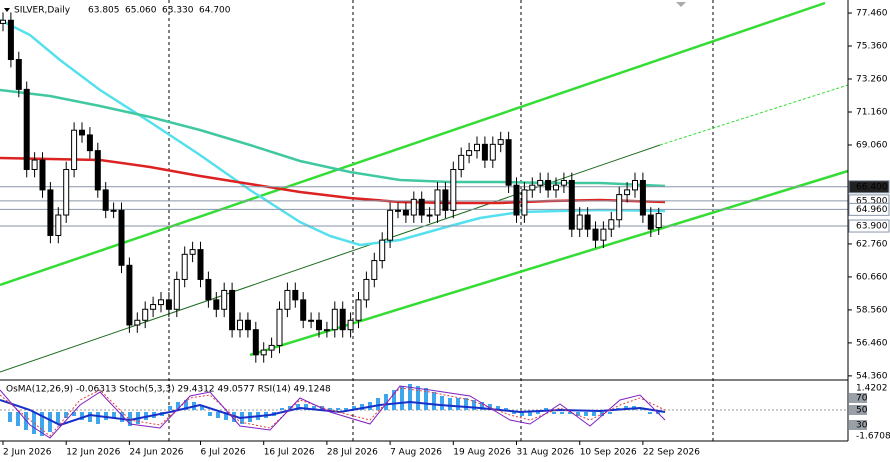  Describe the element at coordinates (671, 453) in the screenshot. I see `x-tick-label: 22 Sep 2026` at that location.